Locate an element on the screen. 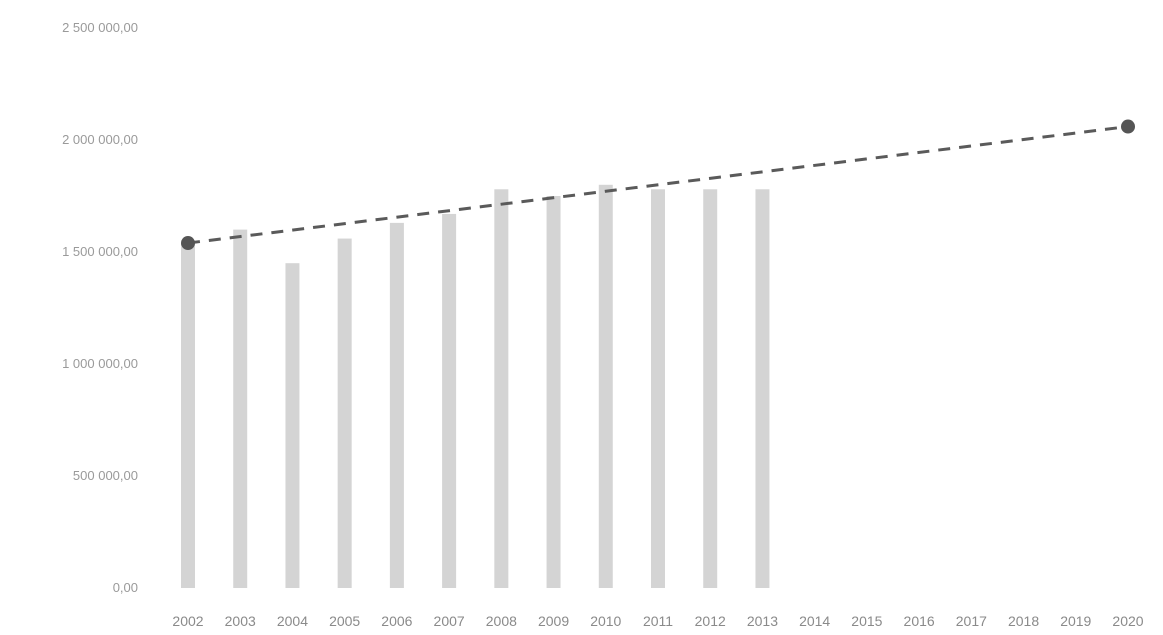 Image resolution: width=1163 pixels, height=635 pixels. bar-2013 is located at coordinates (762, 388).